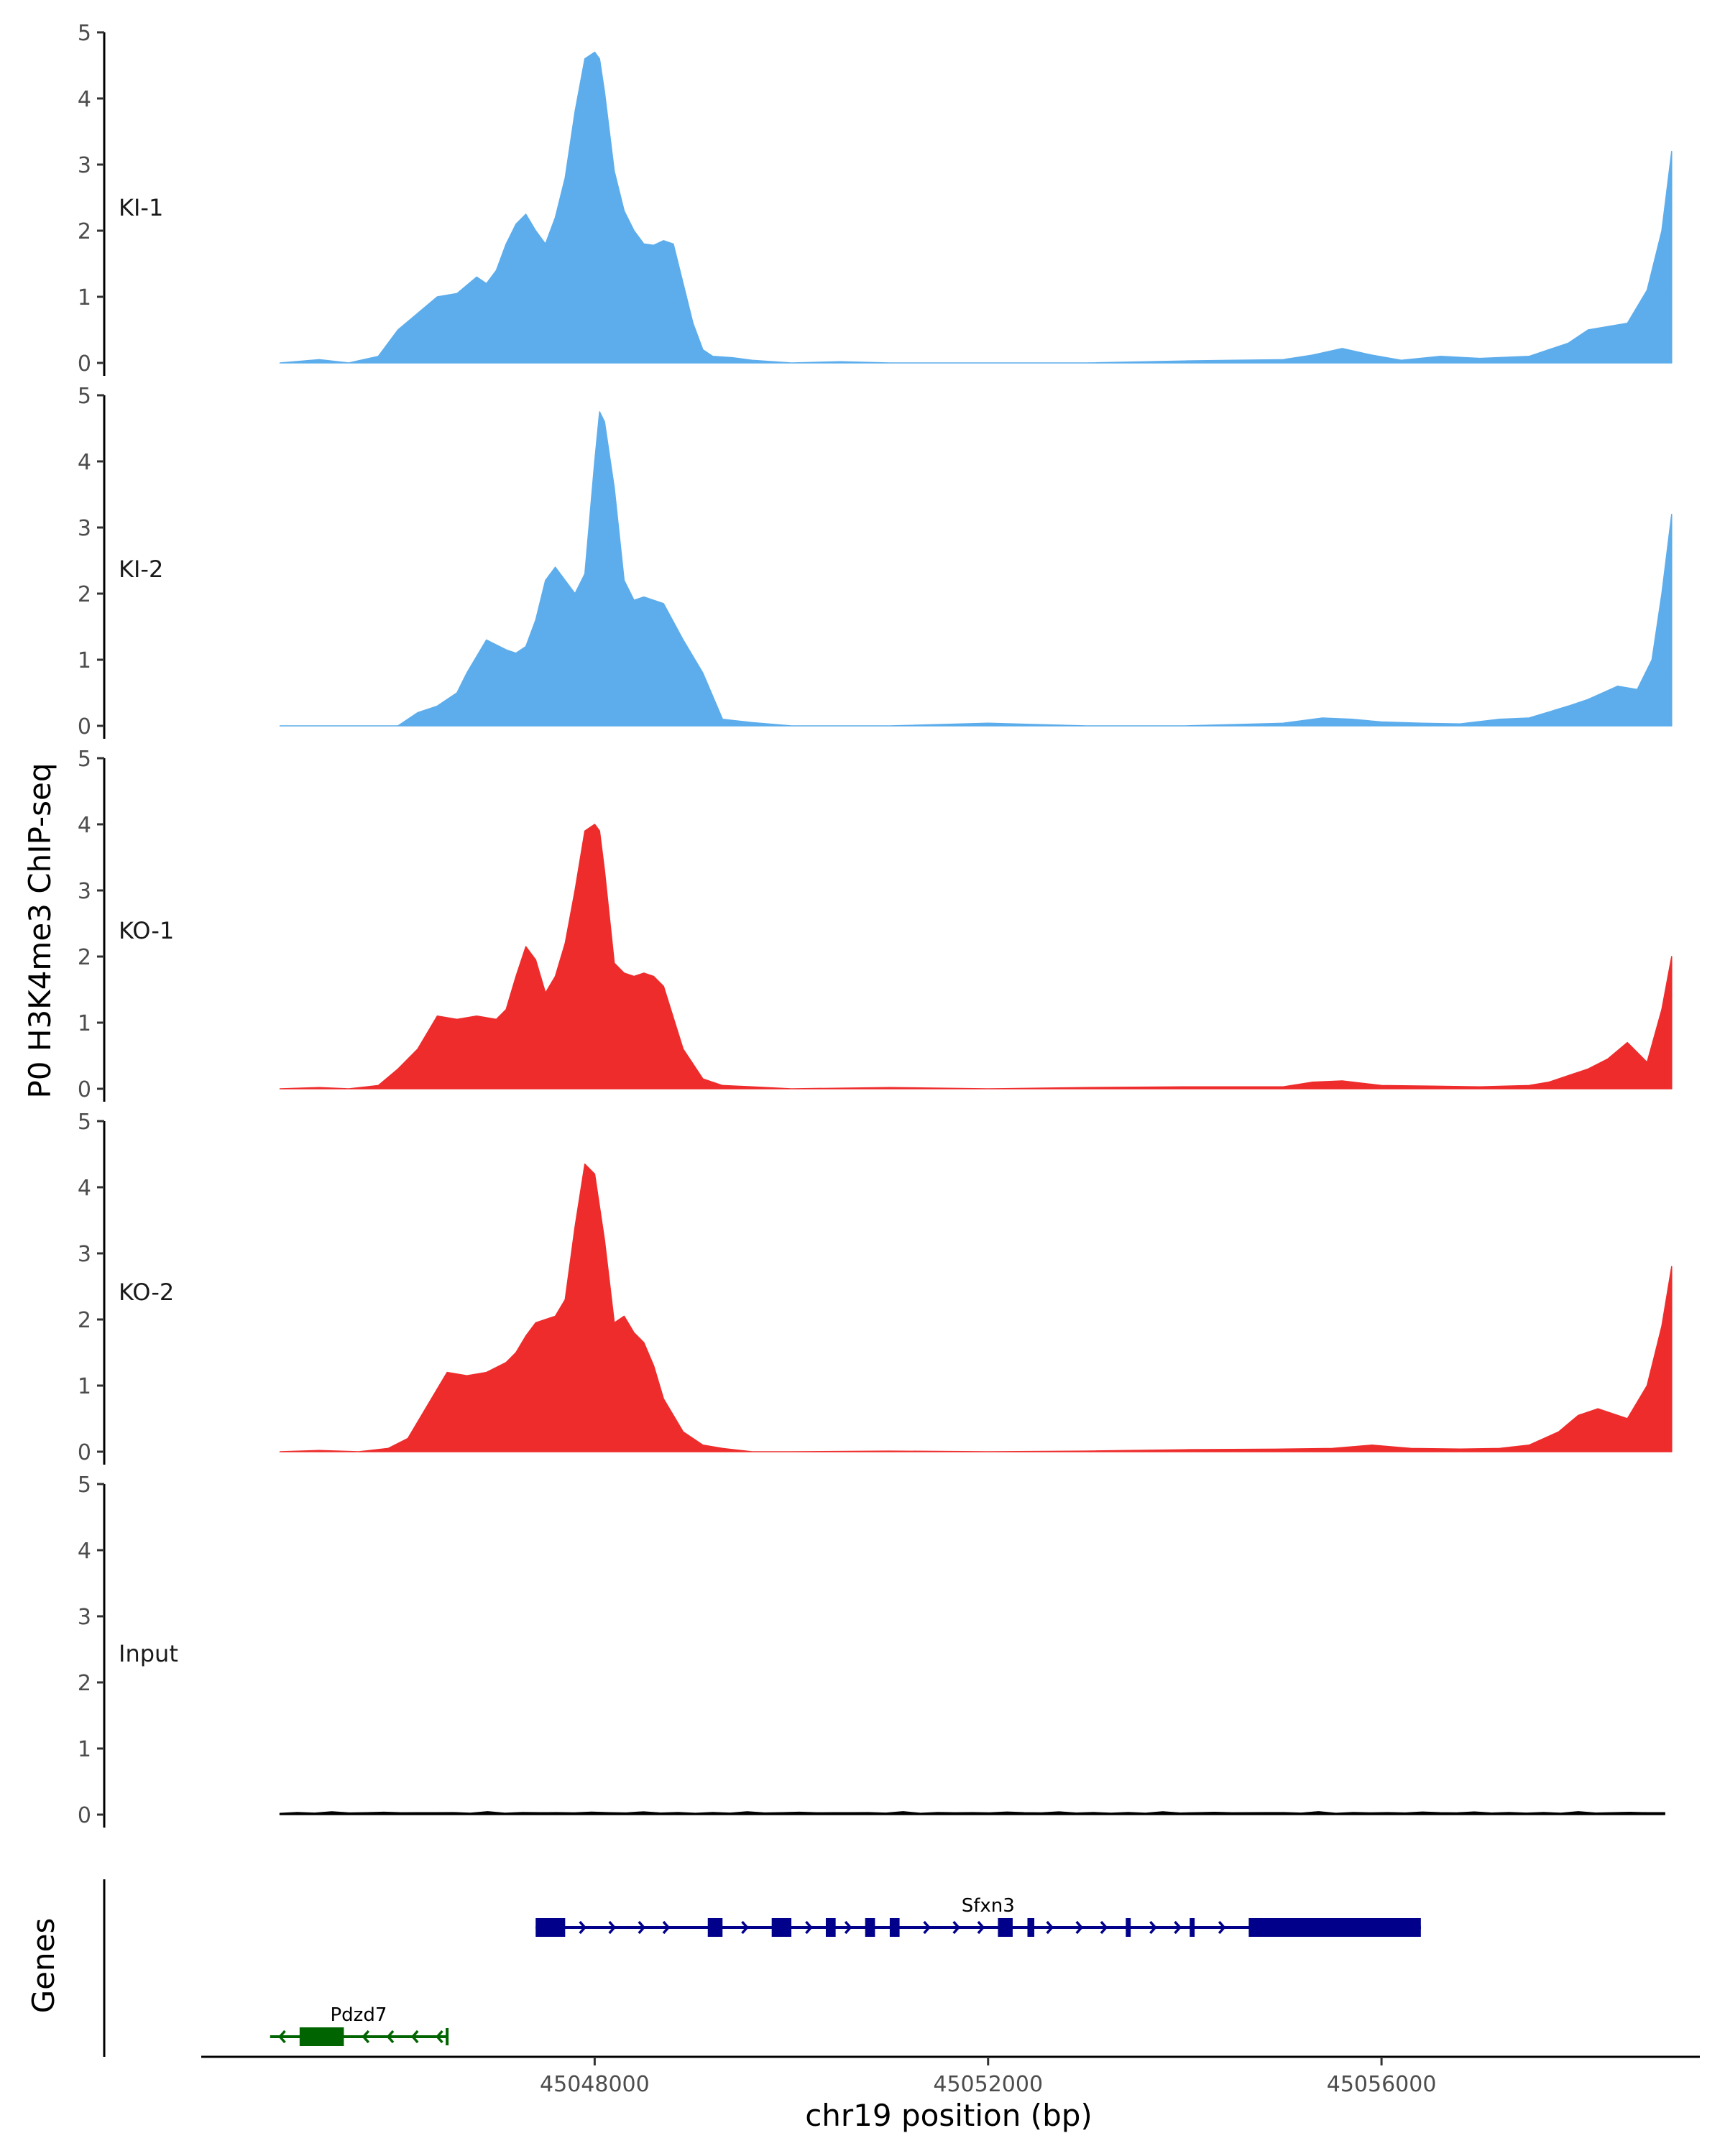 The height and width of the screenshot is (2156, 1725). I want to click on track-label: KI-1, so click(141, 208).